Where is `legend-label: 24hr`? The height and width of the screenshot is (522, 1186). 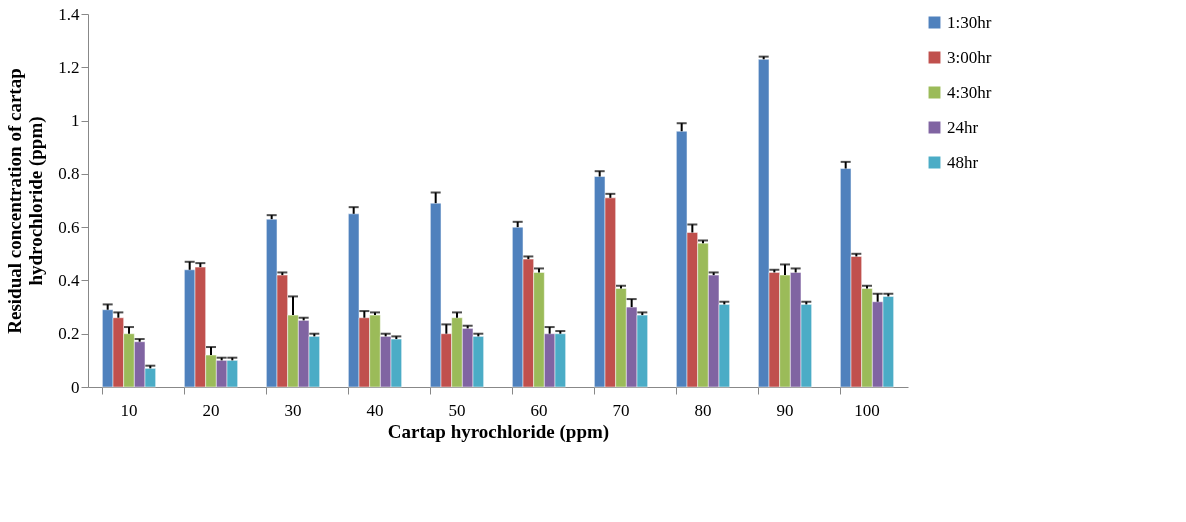 legend-label: 24hr is located at coordinates (963, 127).